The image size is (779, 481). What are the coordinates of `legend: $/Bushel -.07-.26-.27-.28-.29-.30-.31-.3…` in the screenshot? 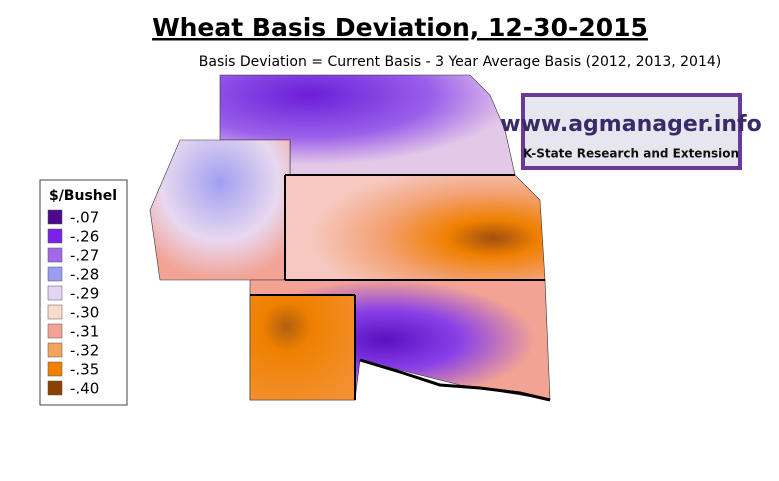 It's located at (83, 292).